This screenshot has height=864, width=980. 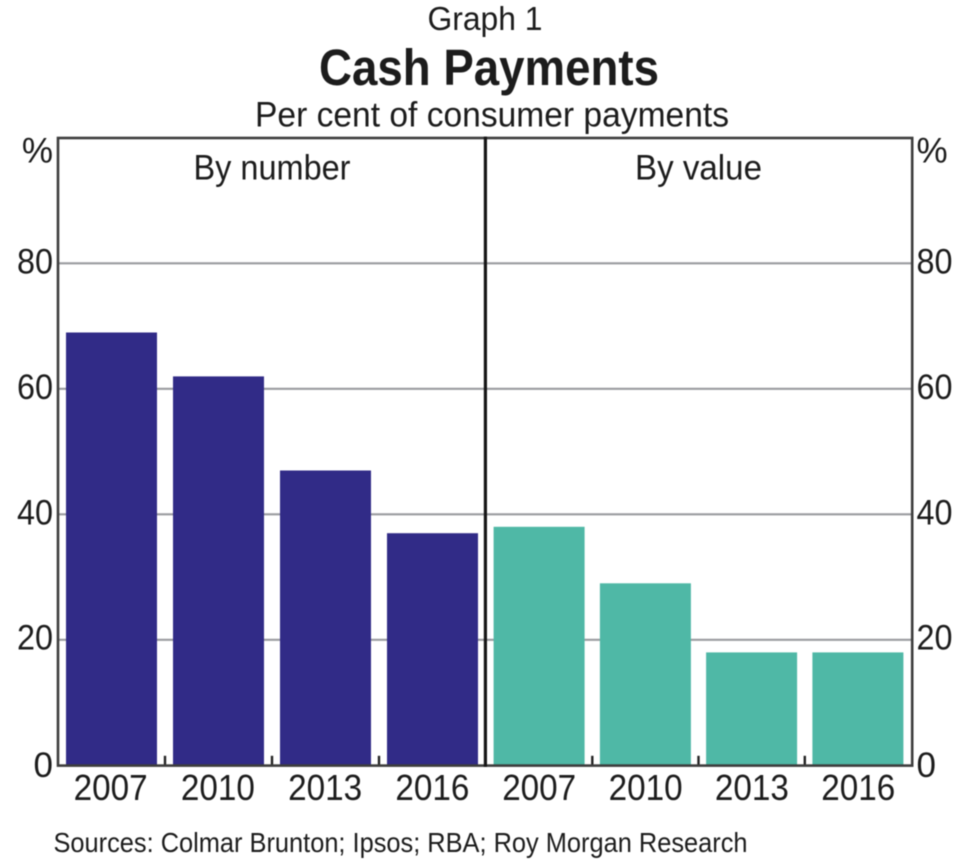 I want to click on svg-text: By value, so click(x=698, y=168).